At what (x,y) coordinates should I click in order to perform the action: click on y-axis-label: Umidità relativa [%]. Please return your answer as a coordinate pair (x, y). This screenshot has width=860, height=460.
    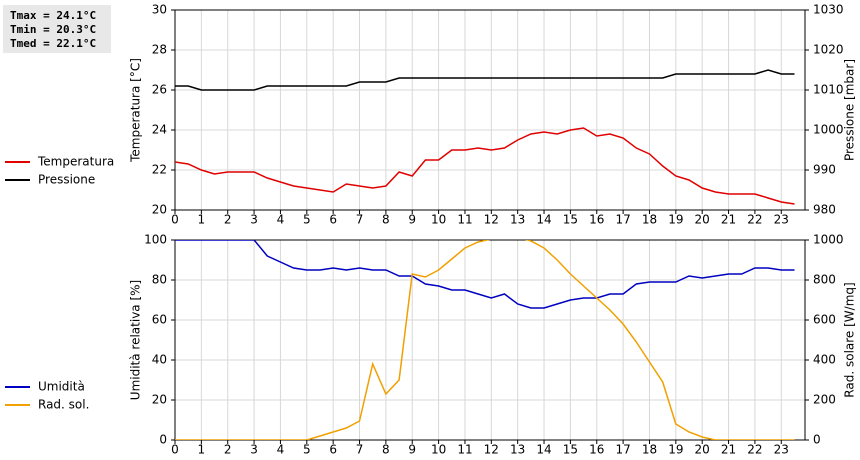
    Looking at the image, I should click on (136, 340).